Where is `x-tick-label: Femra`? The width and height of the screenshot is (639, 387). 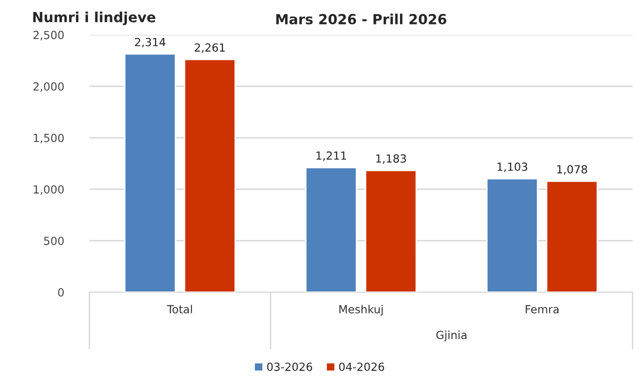 x-tick-label: Femra is located at coordinates (542, 309).